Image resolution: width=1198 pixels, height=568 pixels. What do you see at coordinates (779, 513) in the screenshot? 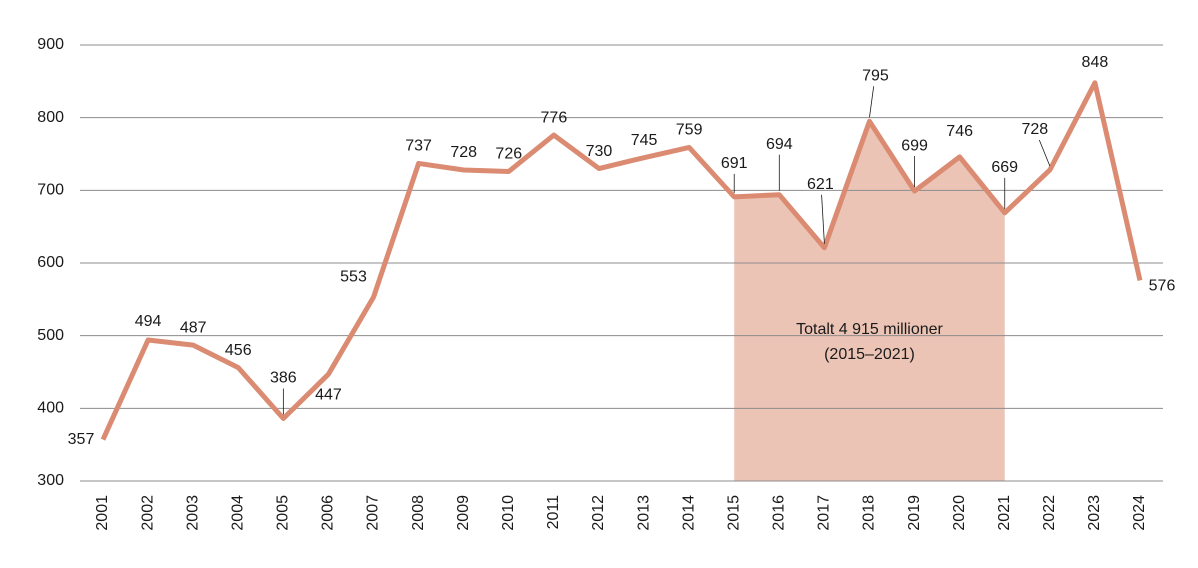
I see `x-tick-label: 2016` at bounding box center [779, 513].